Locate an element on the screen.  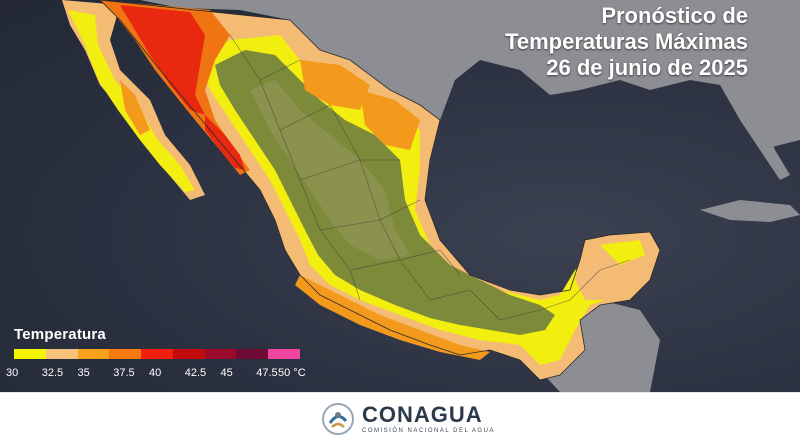
florida is located at coordinates (762, 135).